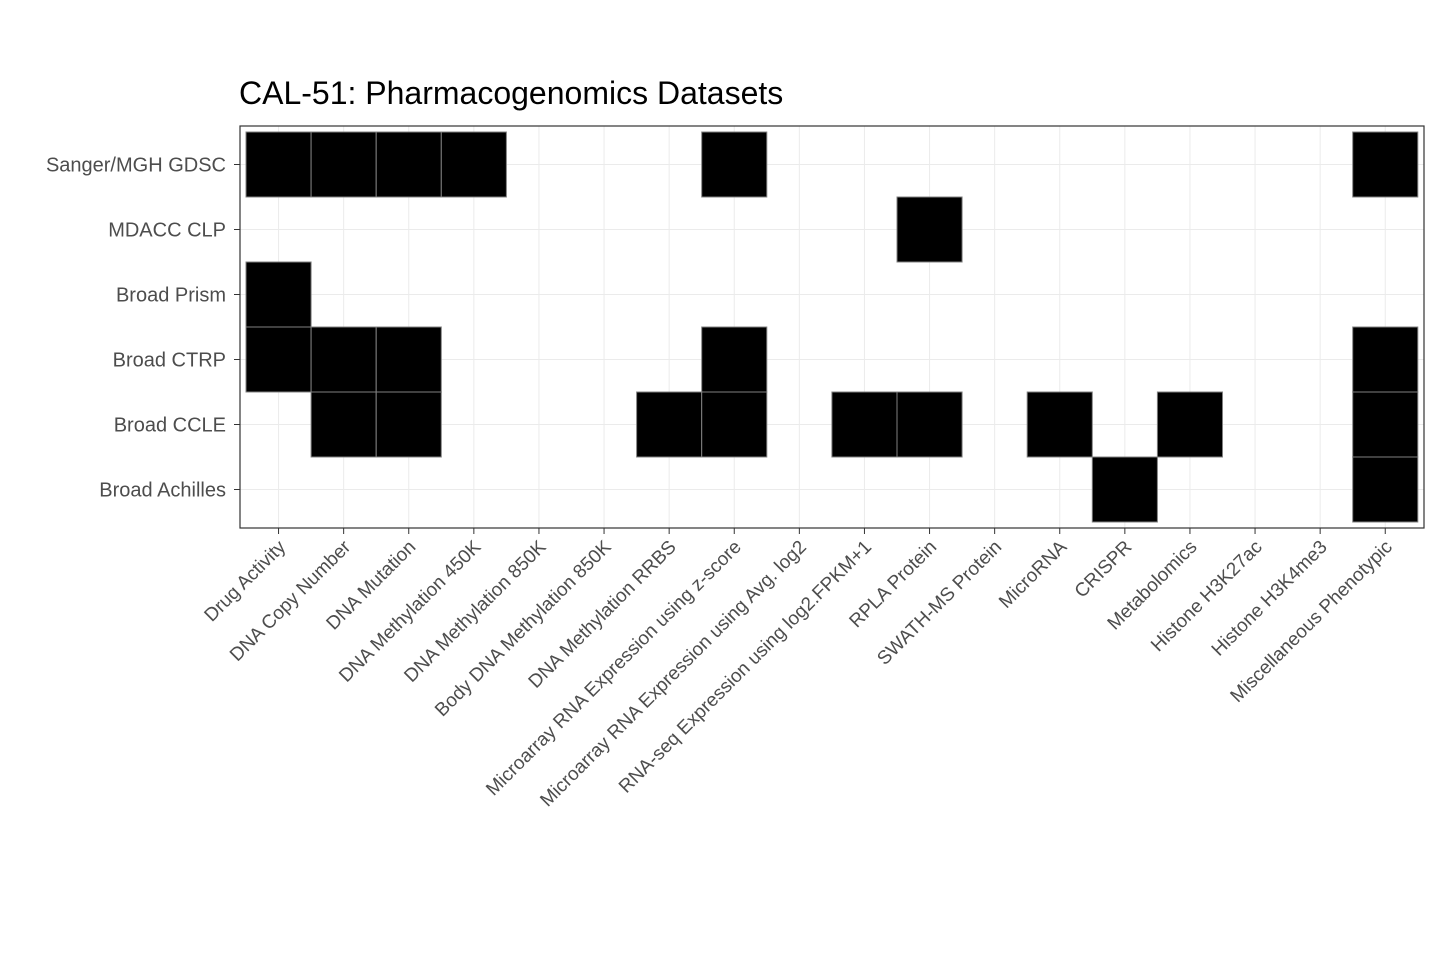 The width and height of the screenshot is (1440, 965). What do you see at coordinates (1033, 574) in the screenshot?
I see `x-tick-label: MicroRNA` at bounding box center [1033, 574].